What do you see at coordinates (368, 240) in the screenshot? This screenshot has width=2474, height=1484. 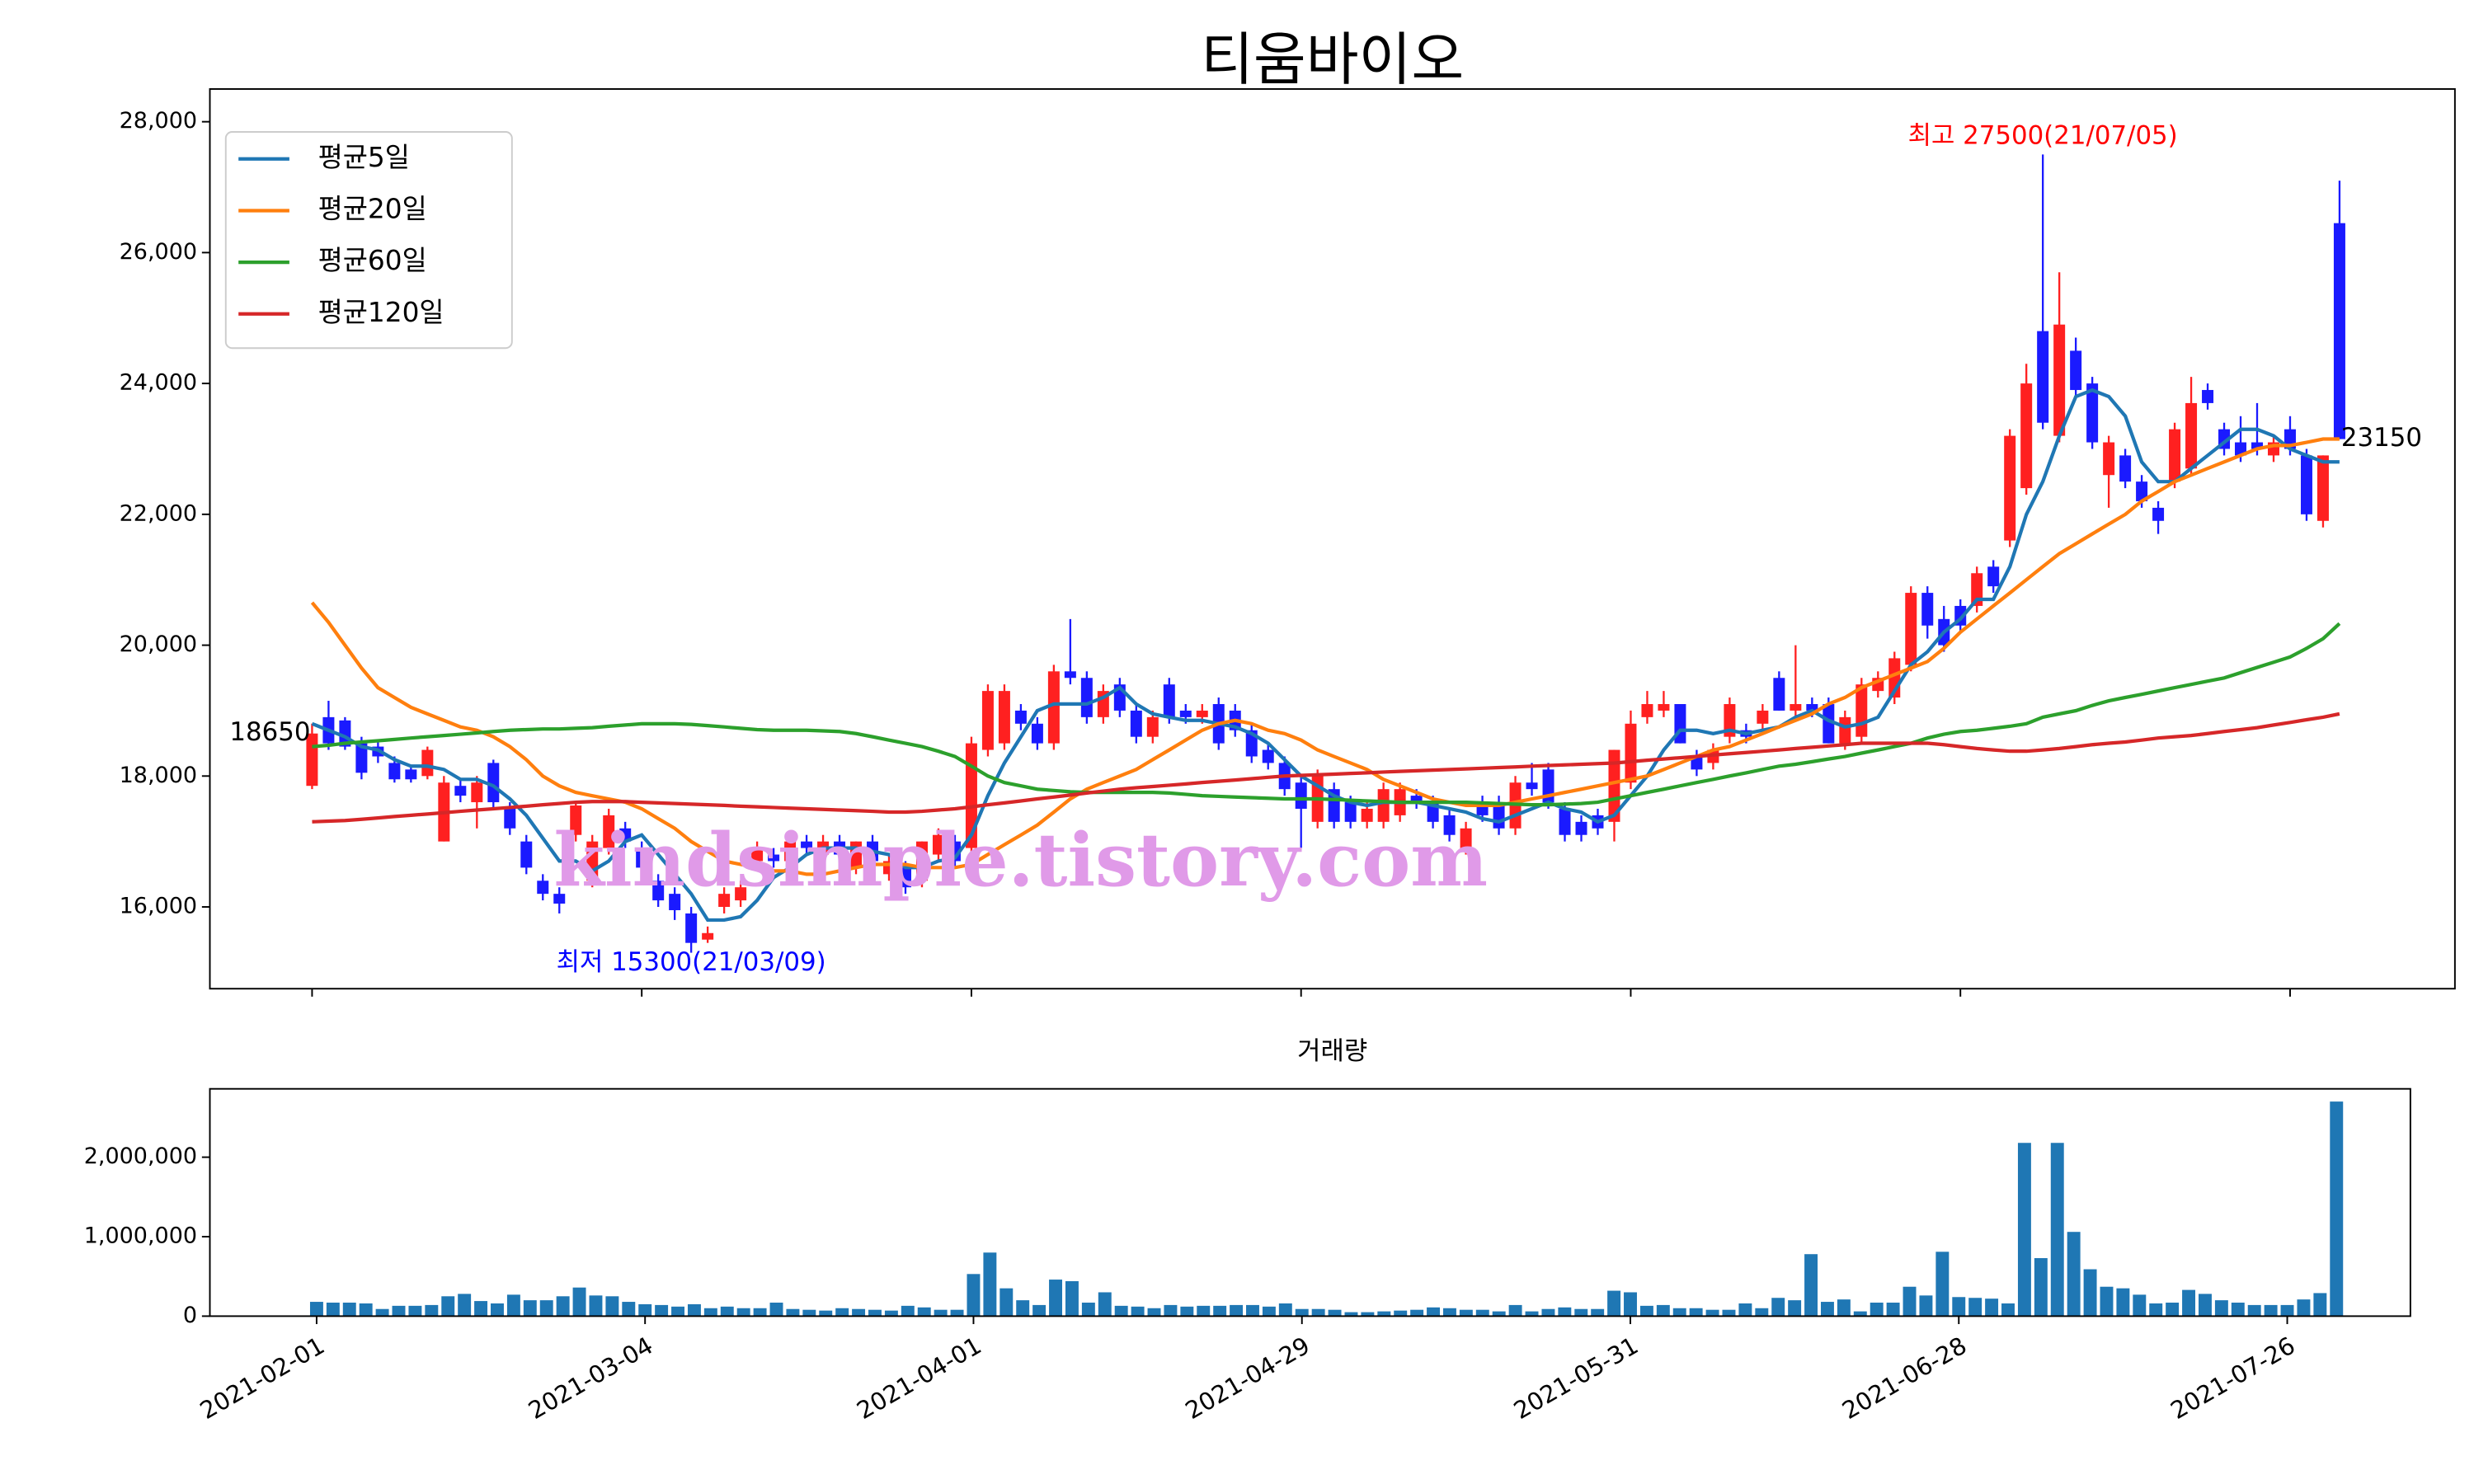 I see `legend-box` at bounding box center [368, 240].